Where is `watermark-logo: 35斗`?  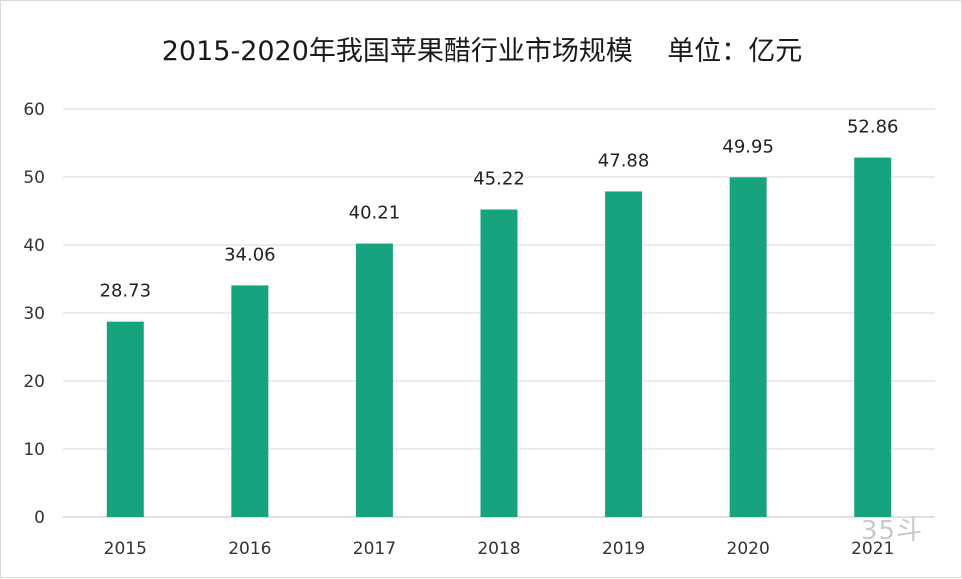
watermark-logo: 35斗 is located at coordinates (891, 531).